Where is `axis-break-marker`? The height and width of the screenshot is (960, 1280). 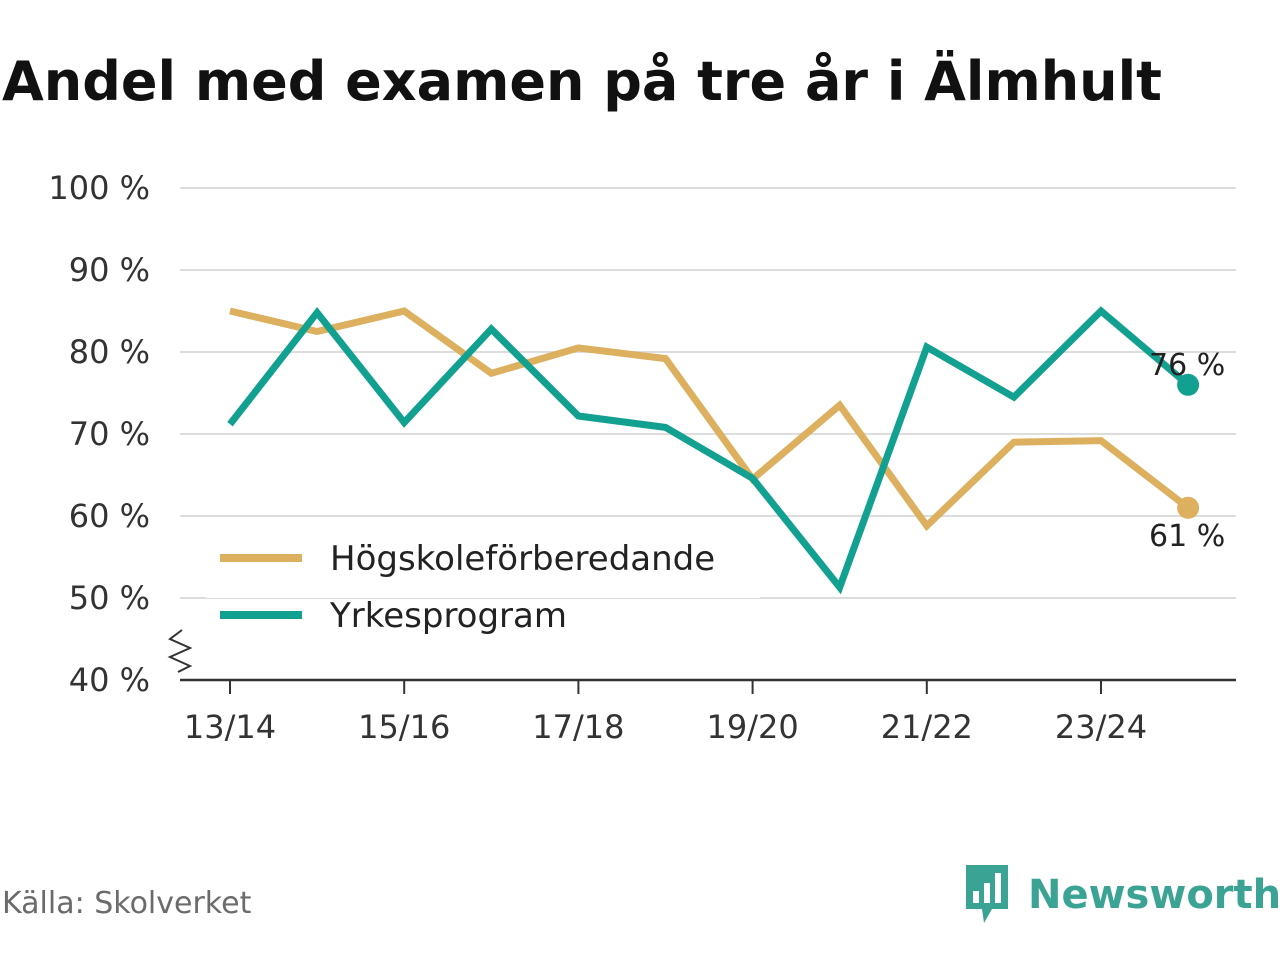 axis-break-marker is located at coordinates (180, 651).